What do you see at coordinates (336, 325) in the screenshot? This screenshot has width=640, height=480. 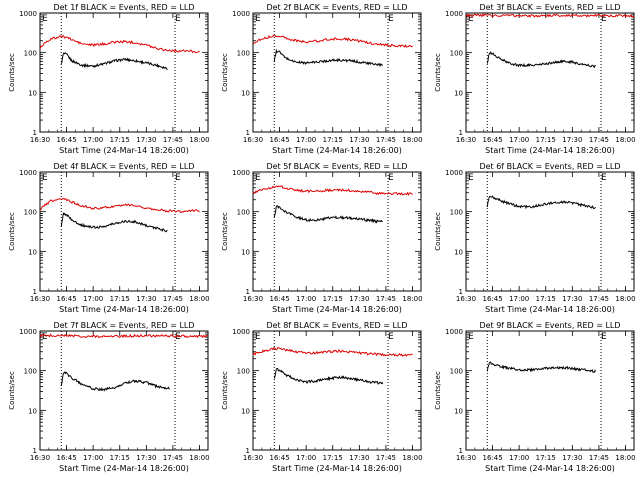 I see `panel-title: Det 8f BLACK = Events, RED = LLD` at bounding box center [336, 325].